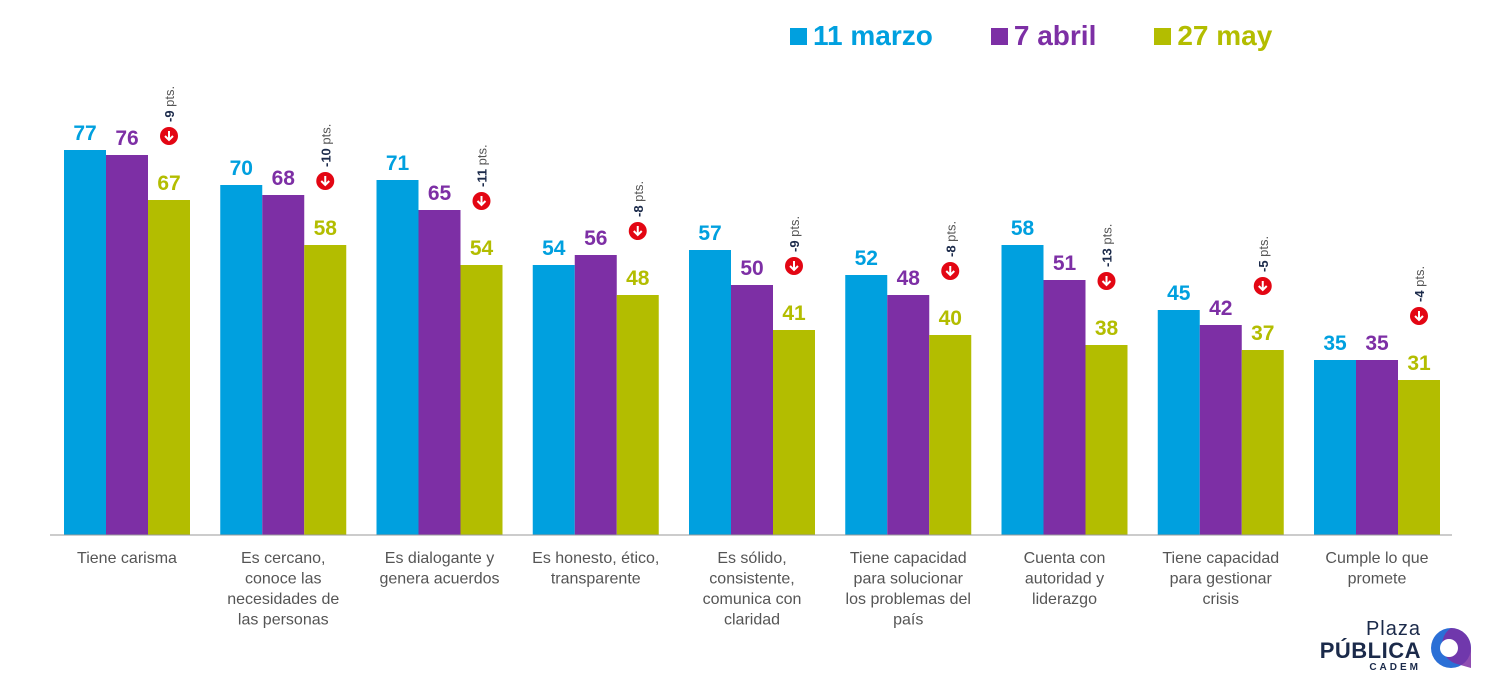  What do you see at coordinates (1055, 35) in the screenshot?
I see `legend-label-series-2: 7 abril` at bounding box center [1055, 35].